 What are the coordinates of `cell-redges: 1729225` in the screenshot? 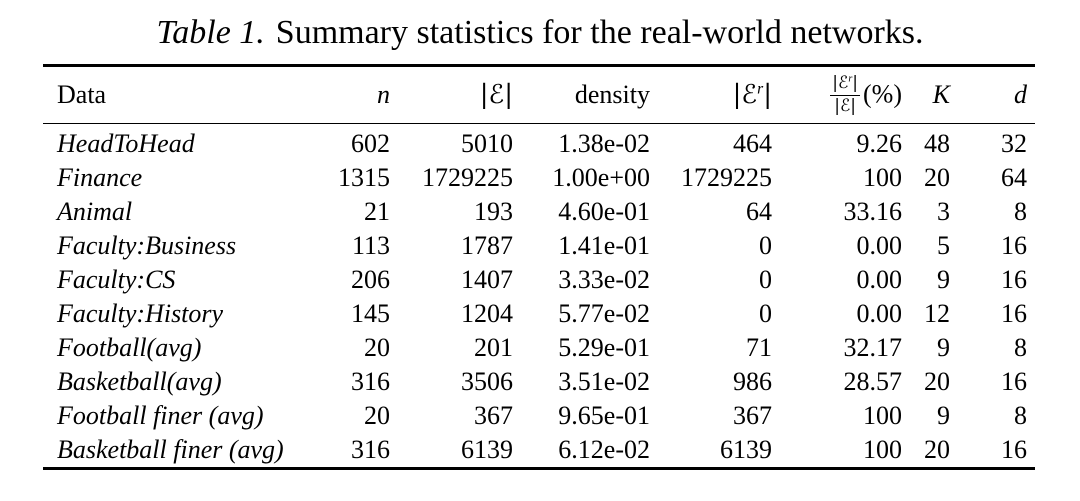 It's located at (726, 177).